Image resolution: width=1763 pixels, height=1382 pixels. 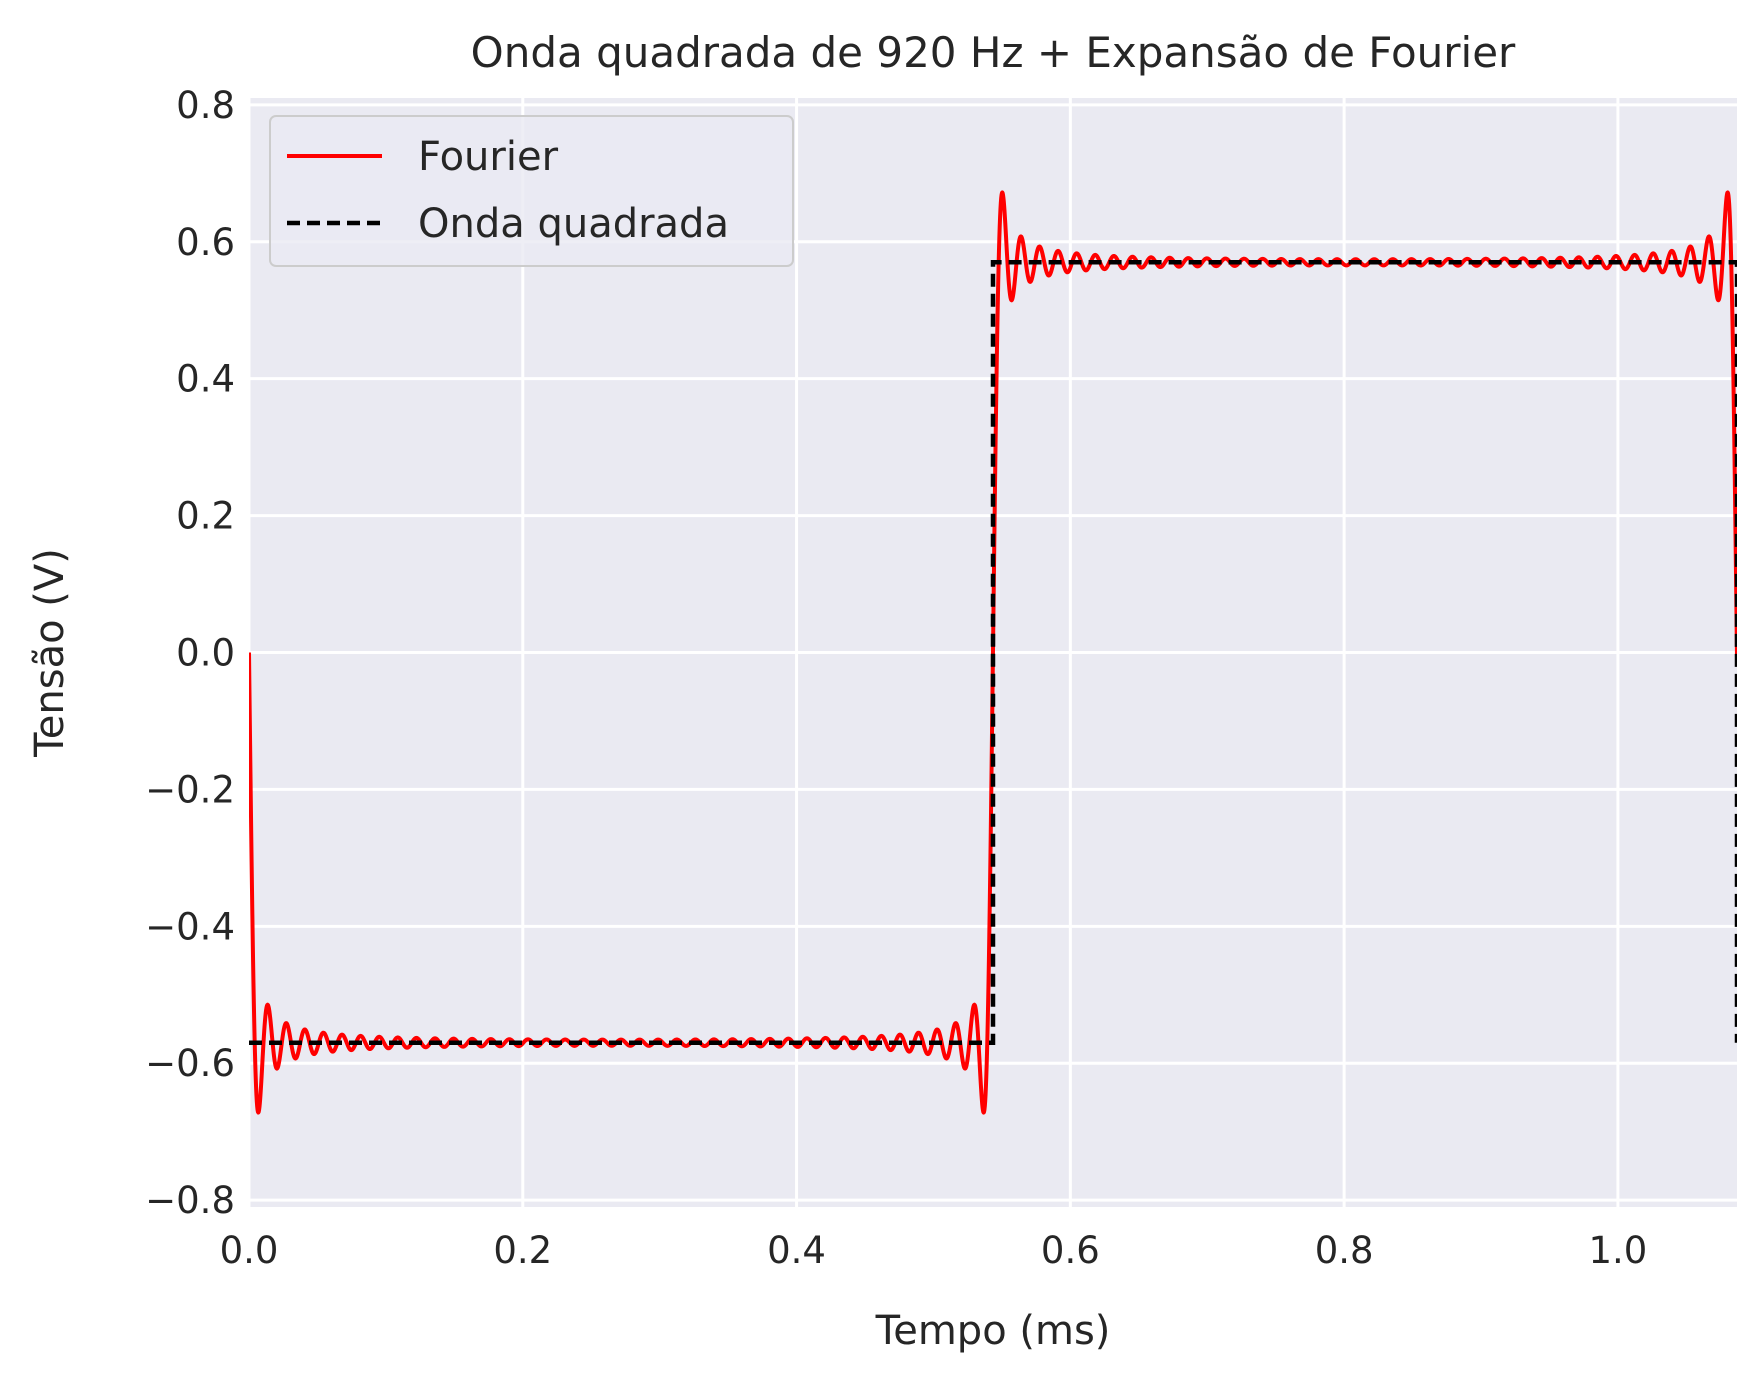 I want to click on x-tick-label: 0.8, so click(x=1344, y=1250).